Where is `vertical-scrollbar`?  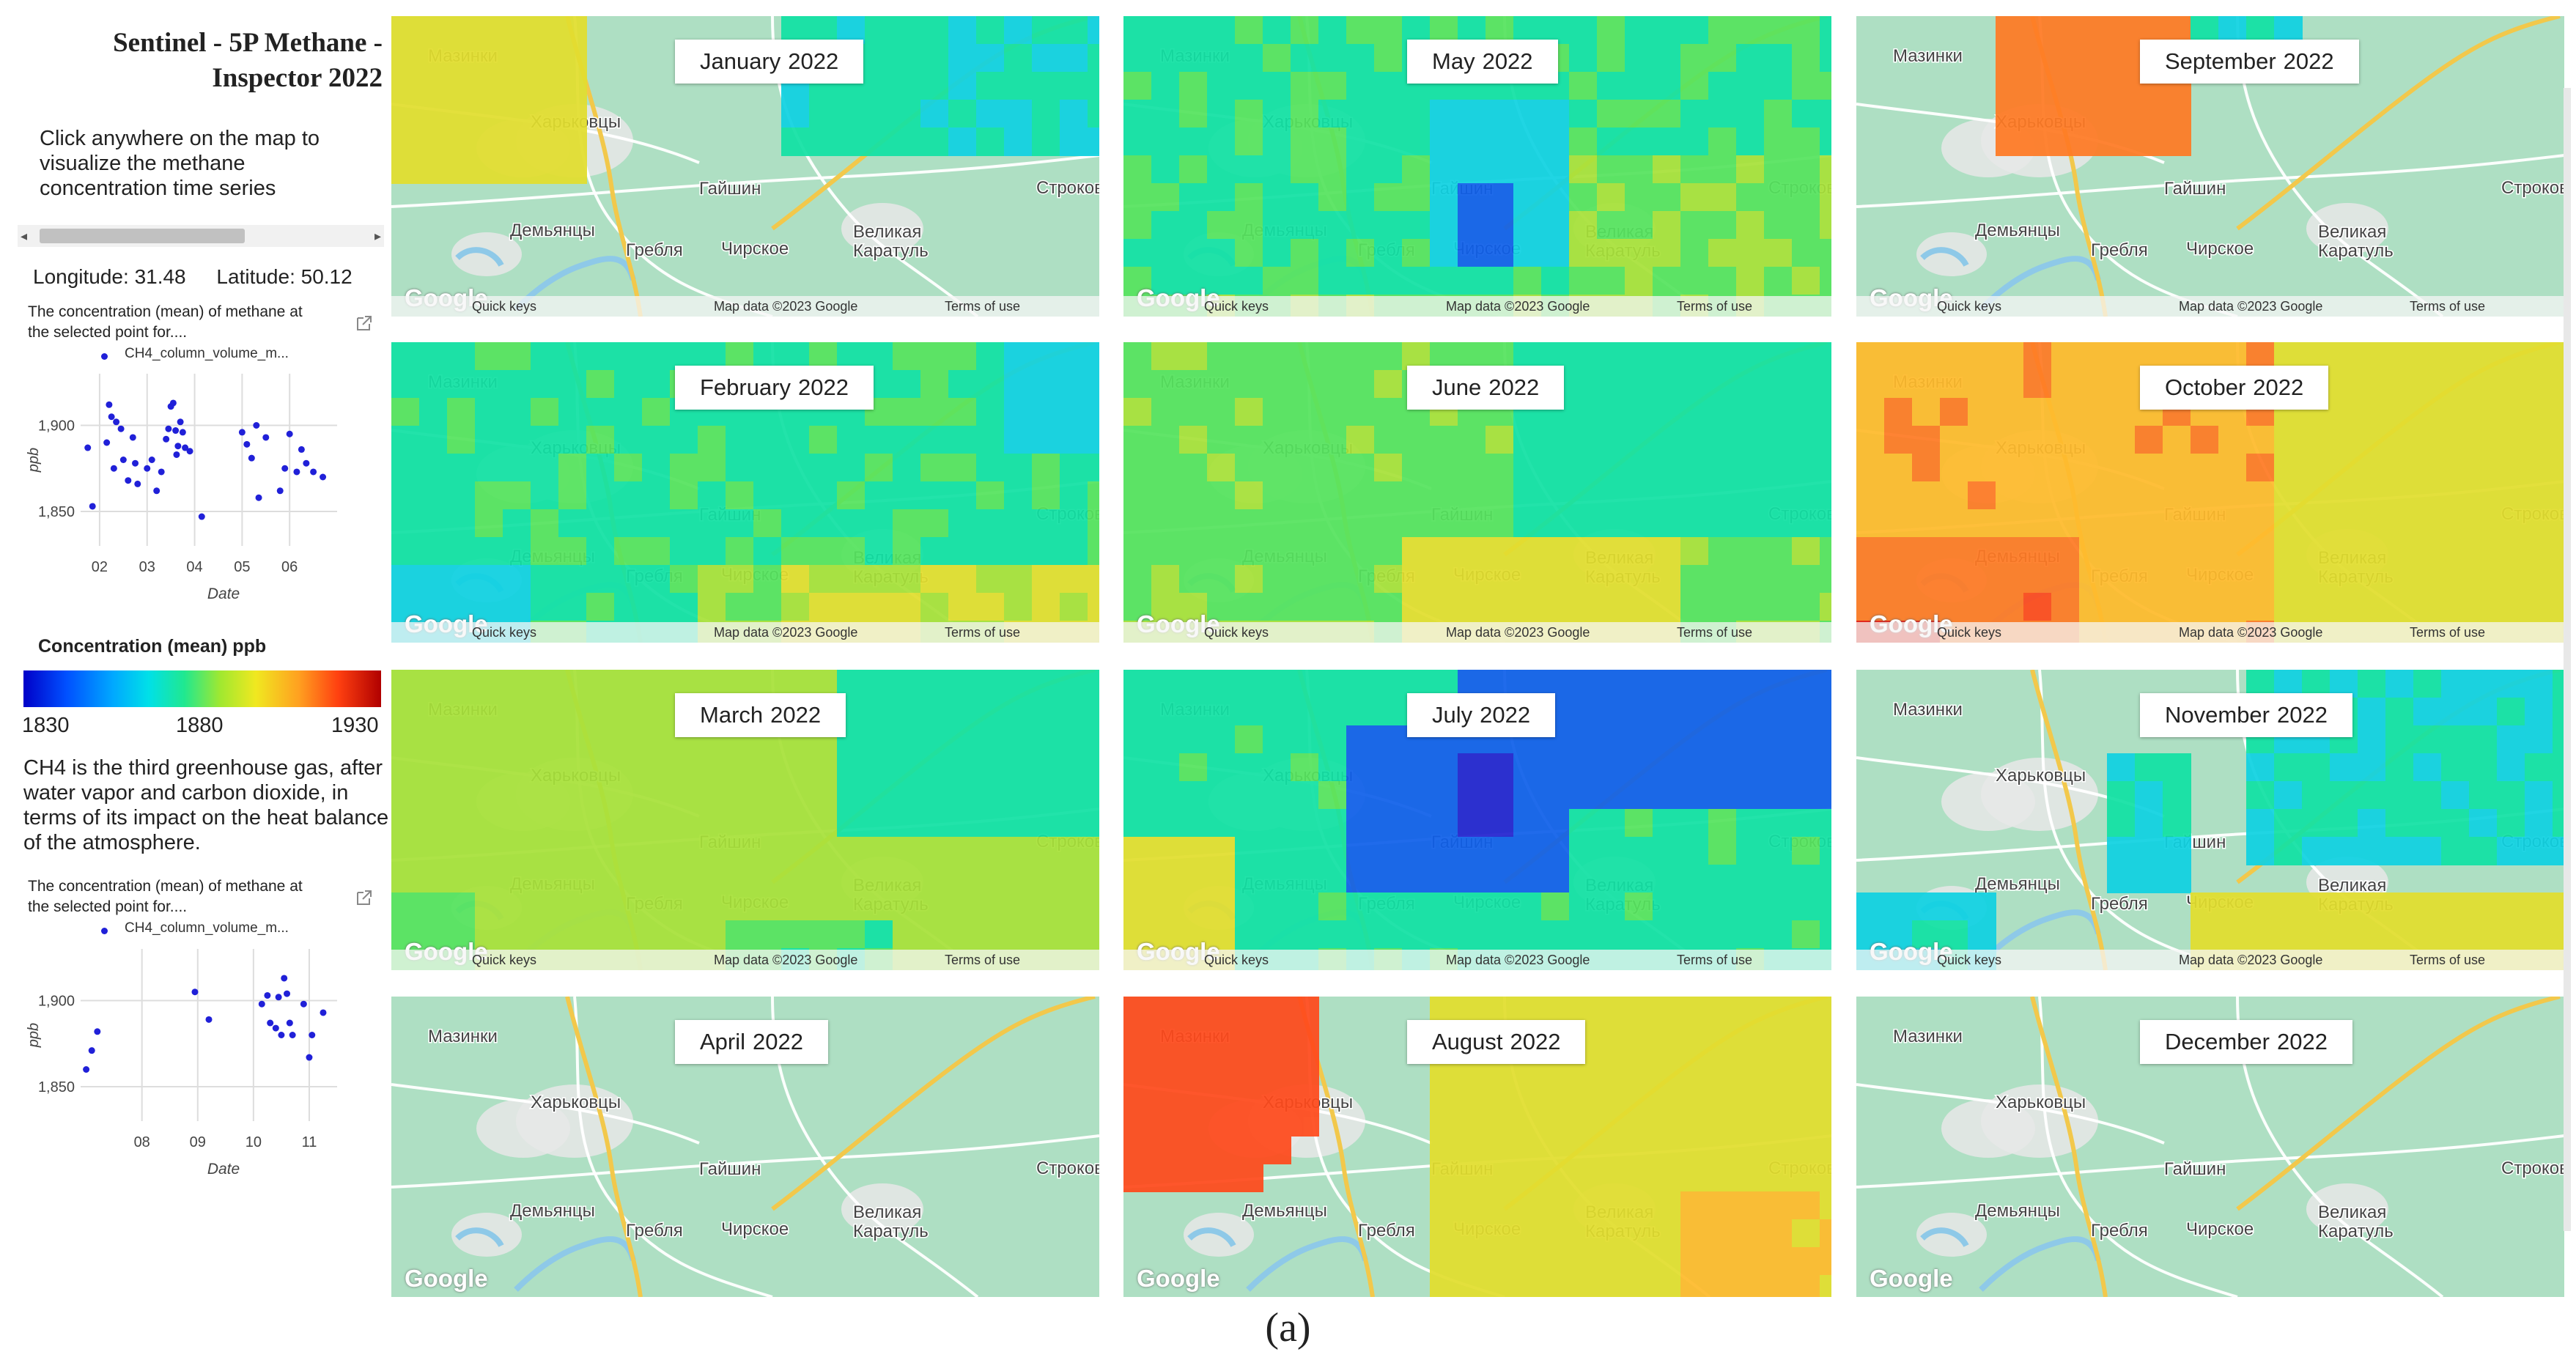
vertical-scrollbar is located at coordinates (2567, 659).